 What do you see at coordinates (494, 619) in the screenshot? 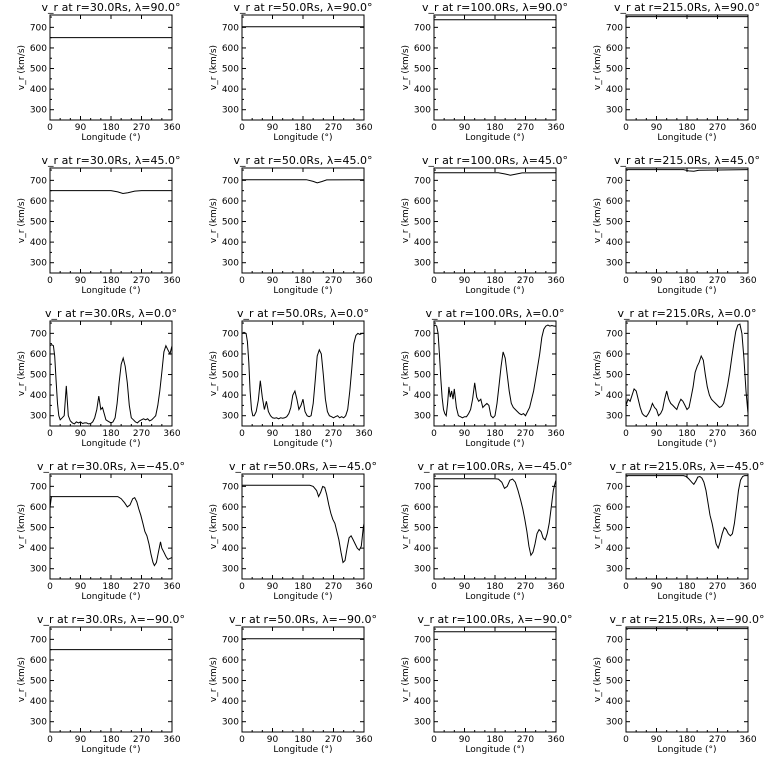
I see `panel-title: v_r at r=100.0Rs, λ=−90.0°` at bounding box center [494, 619].